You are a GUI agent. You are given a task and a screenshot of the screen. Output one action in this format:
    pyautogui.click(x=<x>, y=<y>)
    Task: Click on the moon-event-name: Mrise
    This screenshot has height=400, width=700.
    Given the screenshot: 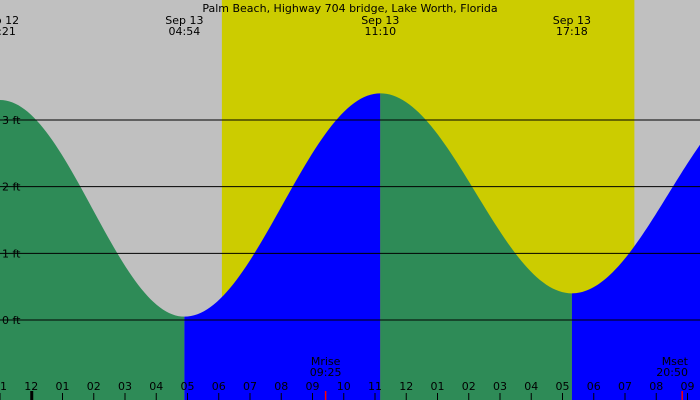 What is the action you would take?
    pyautogui.click(x=326, y=361)
    